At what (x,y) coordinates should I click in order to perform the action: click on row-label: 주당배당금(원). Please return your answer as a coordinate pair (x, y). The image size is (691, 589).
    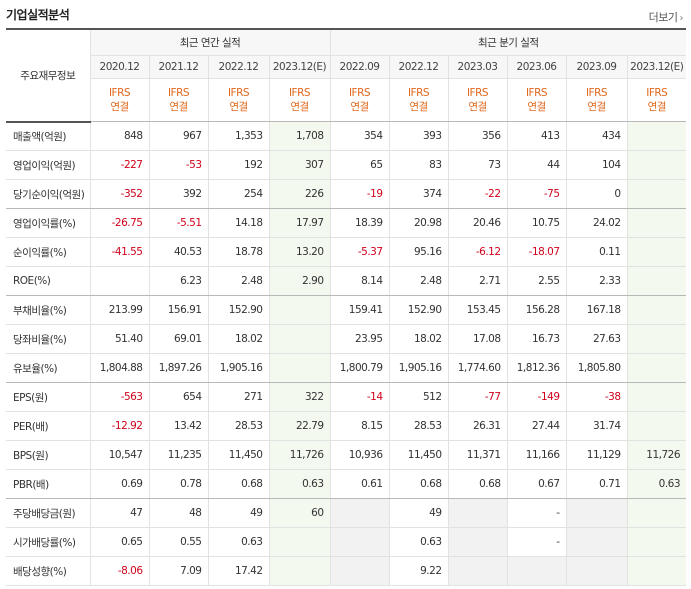
    Looking at the image, I should click on (48, 513).